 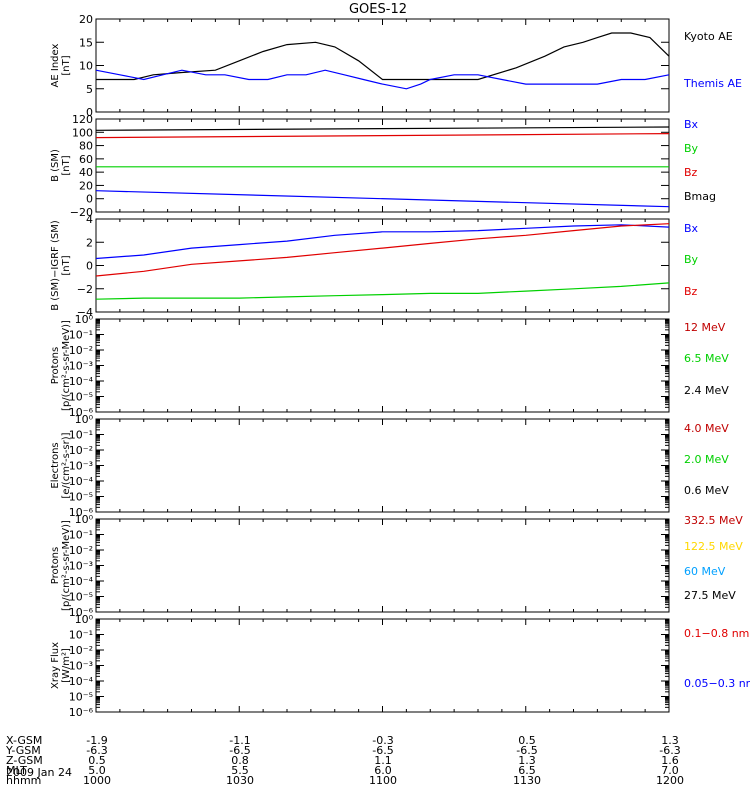 I want to click on legend-entry: 0.6 MeV, so click(x=706, y=490).